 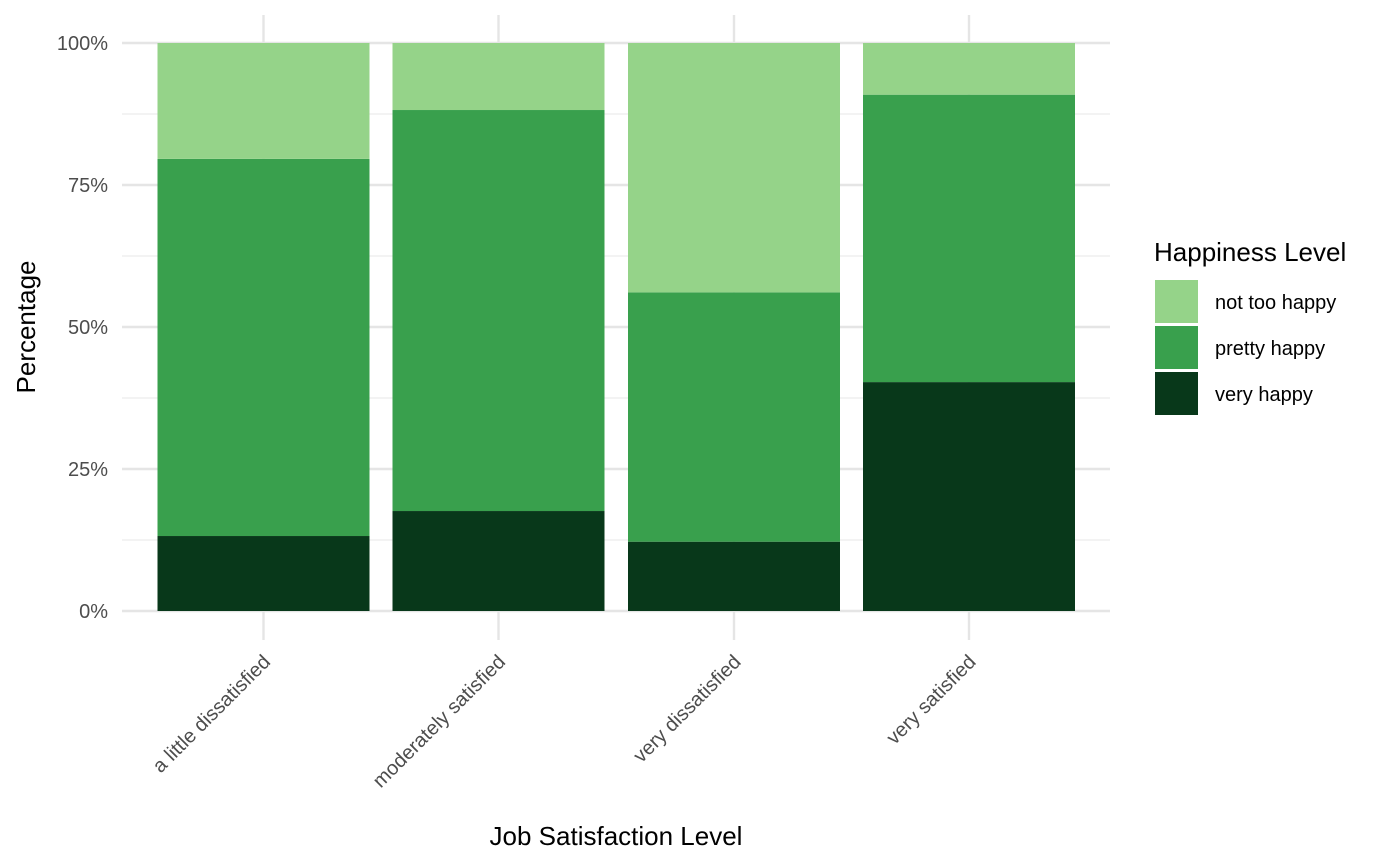 What do you see at coordinates (212, 714) in the screenshot?
I see `x-tick-label: a little dissatisfied` at bounding box center [212, 714].